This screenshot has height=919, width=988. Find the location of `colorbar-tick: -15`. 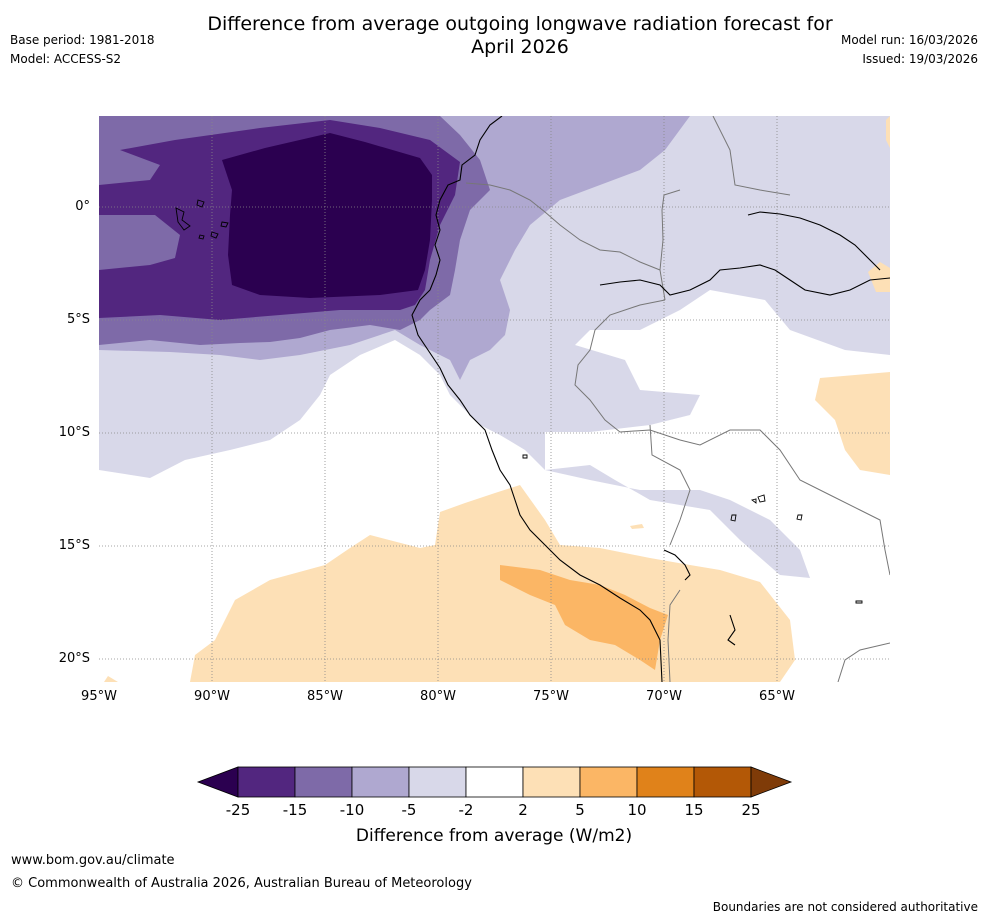

colorbar-tick: -15 is located at coordinates (295, 810).